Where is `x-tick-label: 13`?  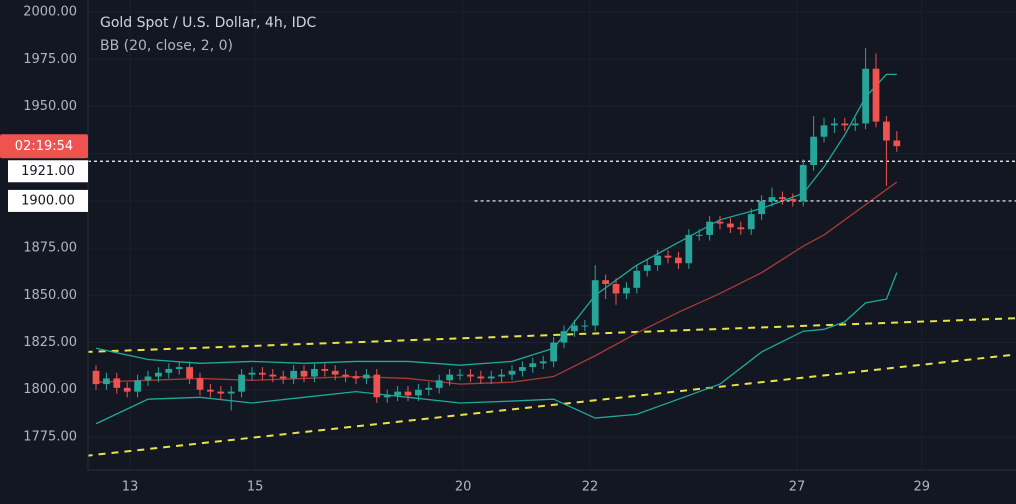 x-tick-label: 13 is located at coordinates (130, 487).